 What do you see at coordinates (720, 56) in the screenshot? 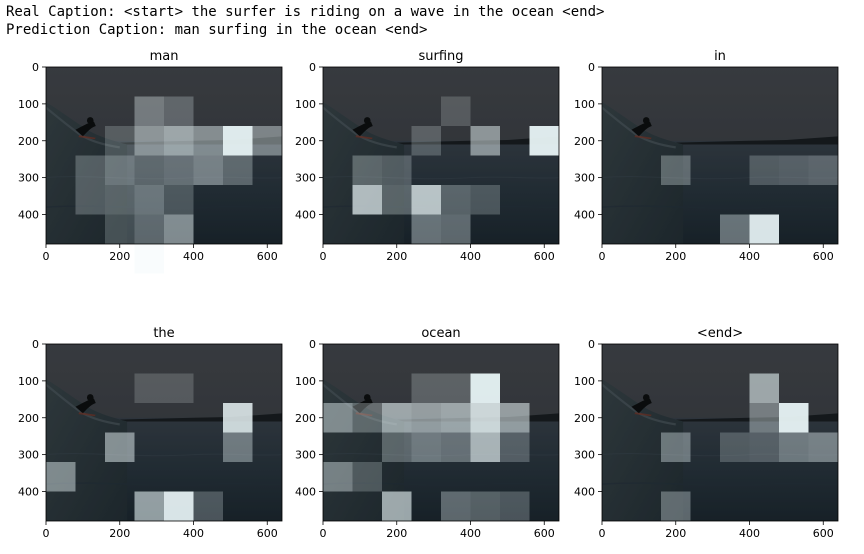
I see `panel-title: in` at bounding box center [720, 56].